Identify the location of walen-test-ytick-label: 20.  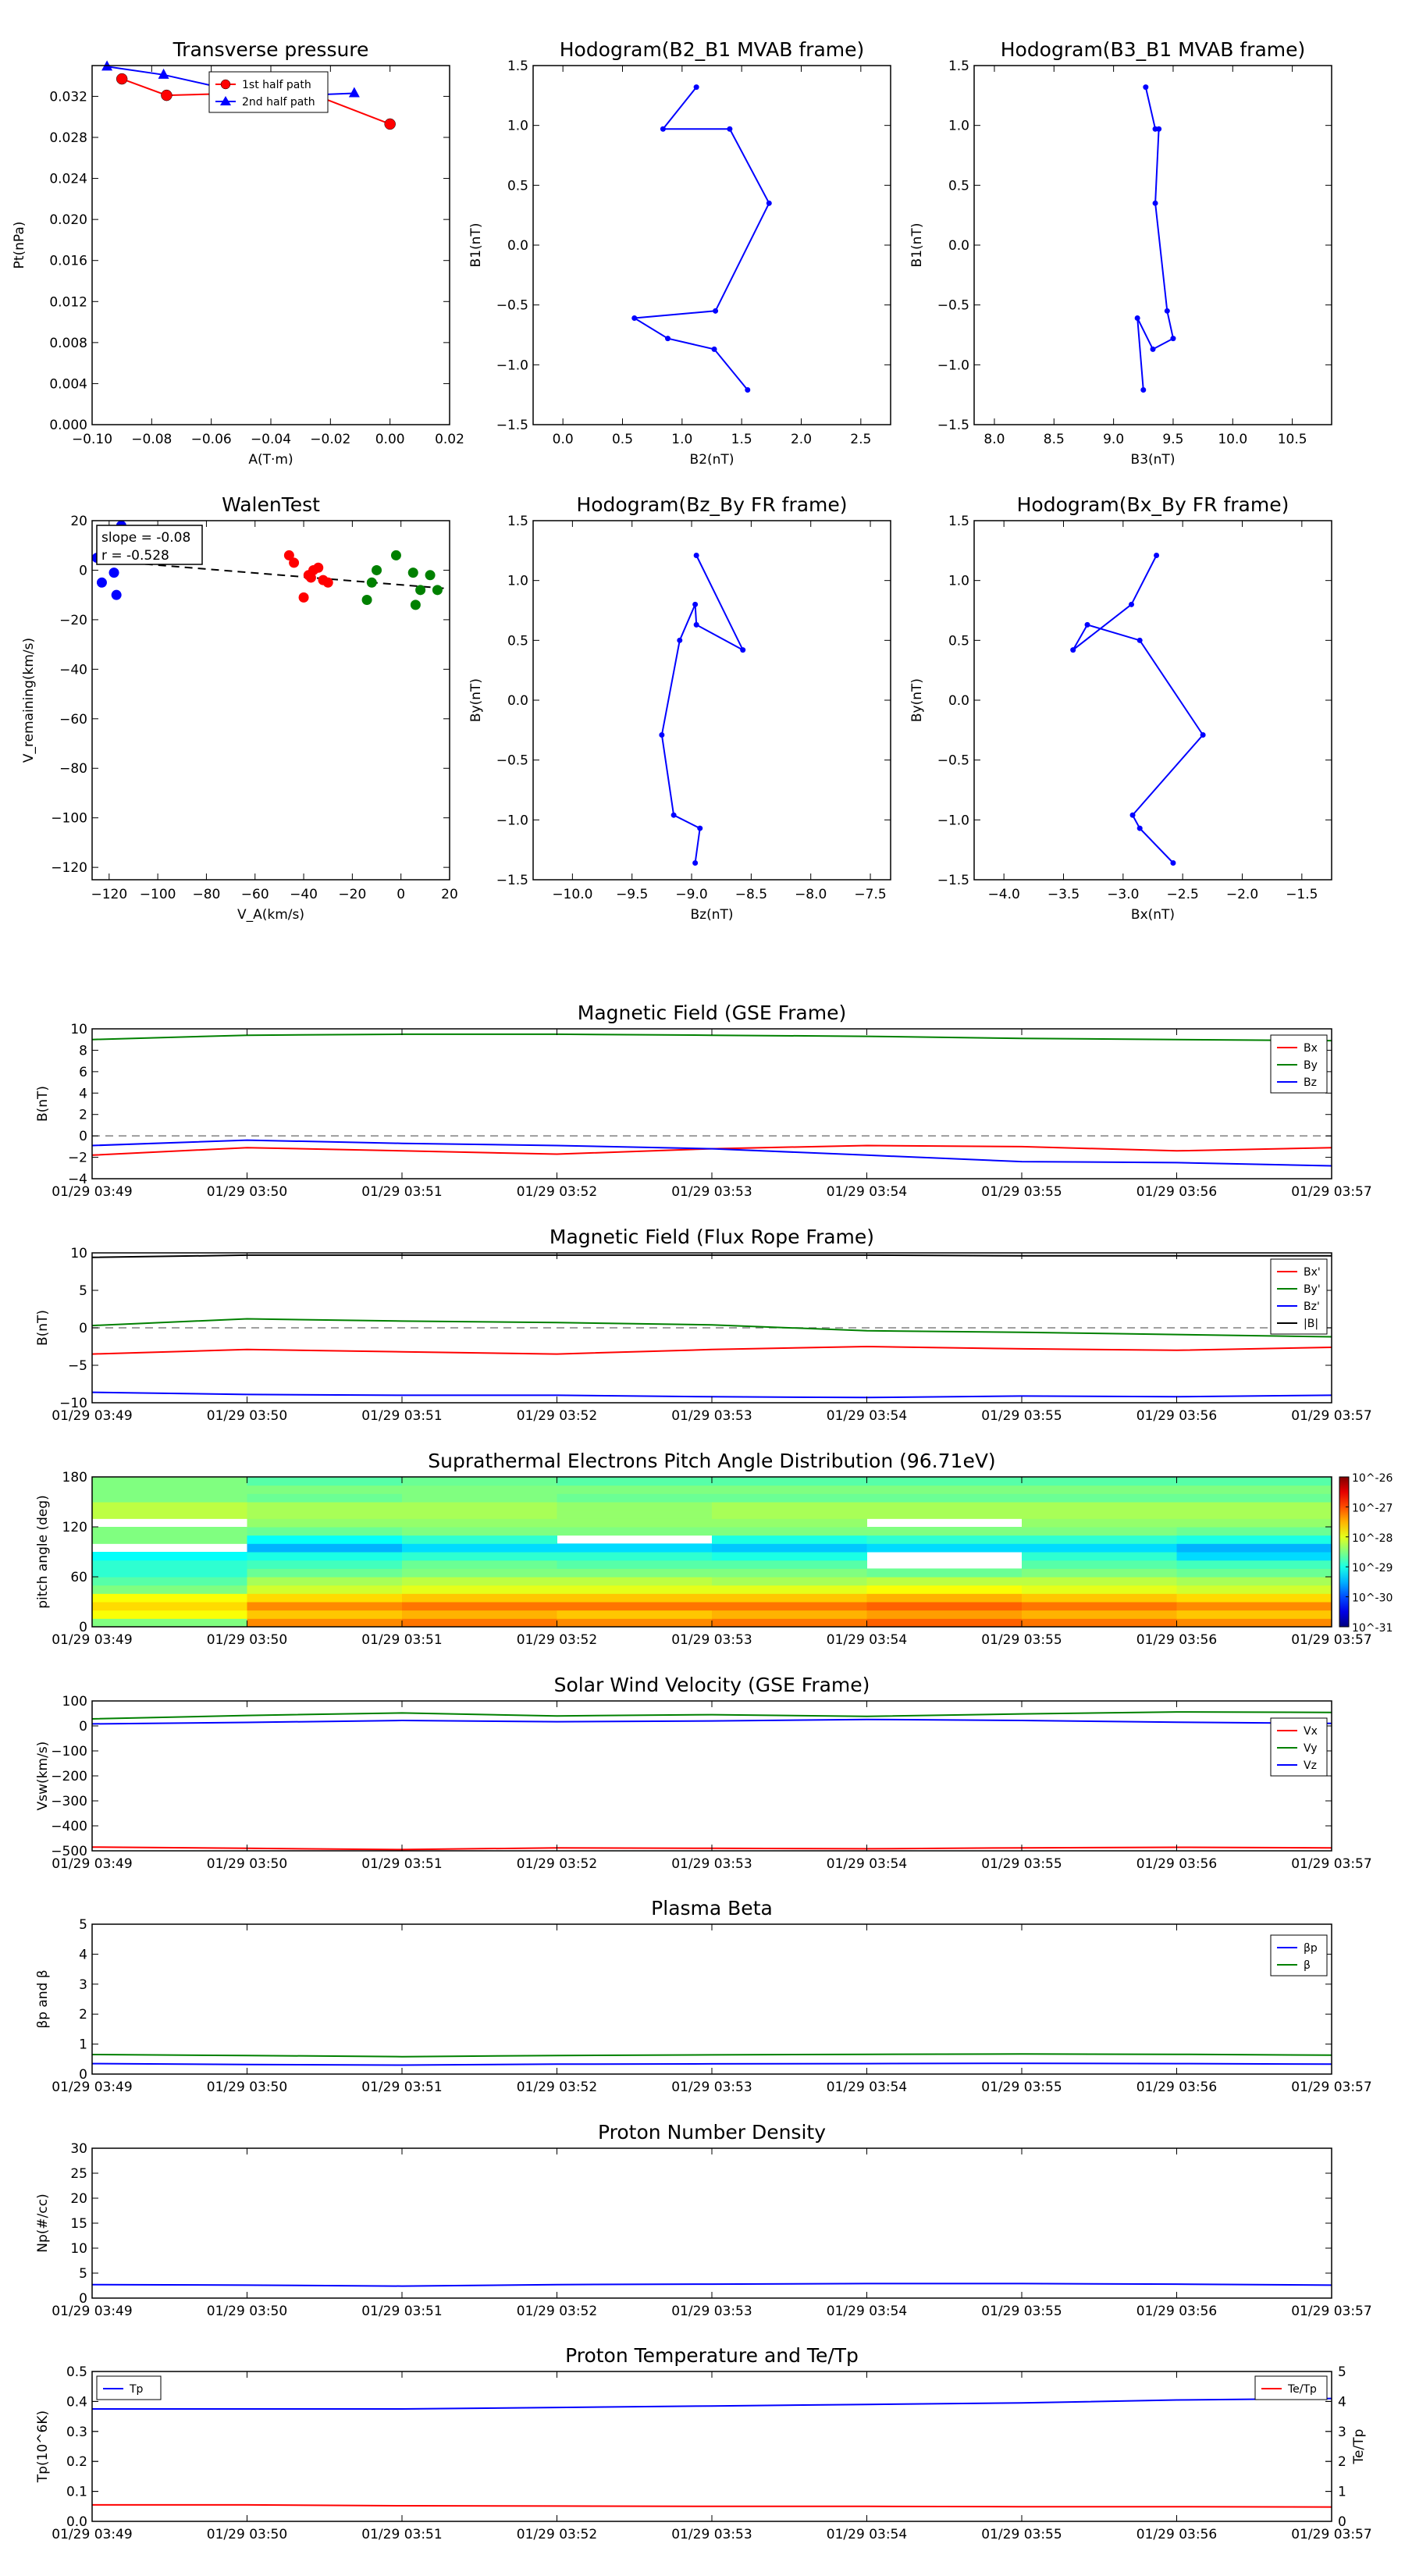
(78, 521).